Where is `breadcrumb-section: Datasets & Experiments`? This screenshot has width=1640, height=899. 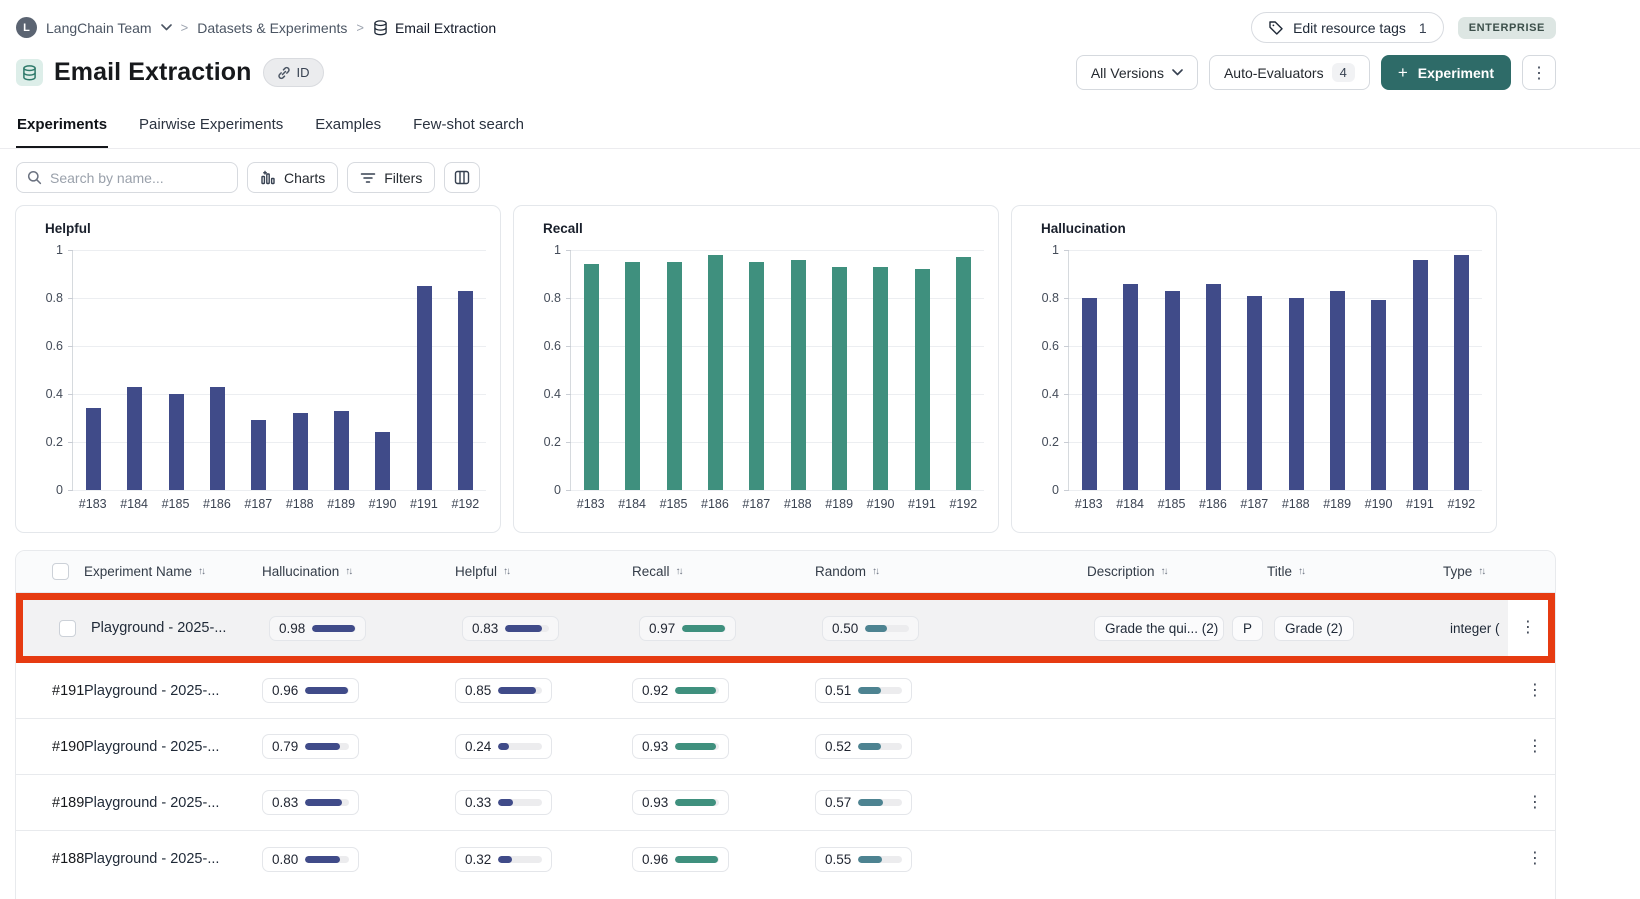 breadcrumb-section: Datasets & Experiments is located at coordinates (272, 27).